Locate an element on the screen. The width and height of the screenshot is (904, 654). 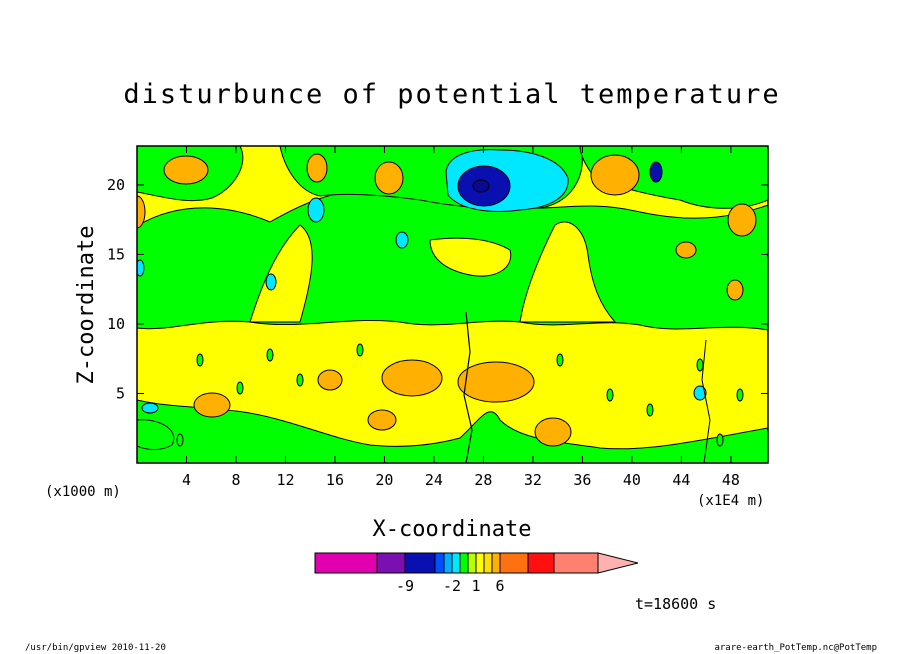
y-axis-label: Z-coordinate is located at coordinates (86, 305).